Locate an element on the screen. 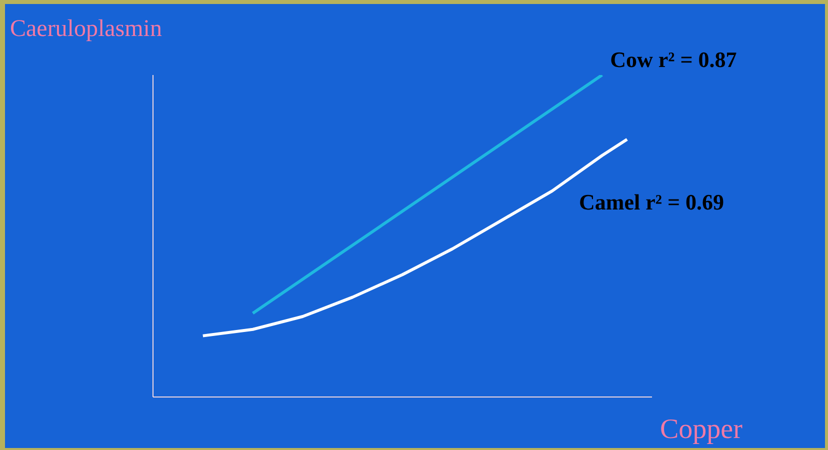 This screenshot has height=450, width=828. y-axis-title: Caeruloplasmin is located at coordinates (86, 29).